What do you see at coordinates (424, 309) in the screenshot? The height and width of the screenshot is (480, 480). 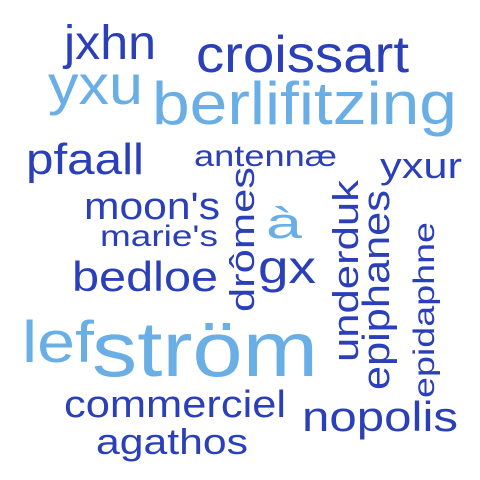 I see `word-epidaphne: epidaphne` at bounding box center [424, 309].